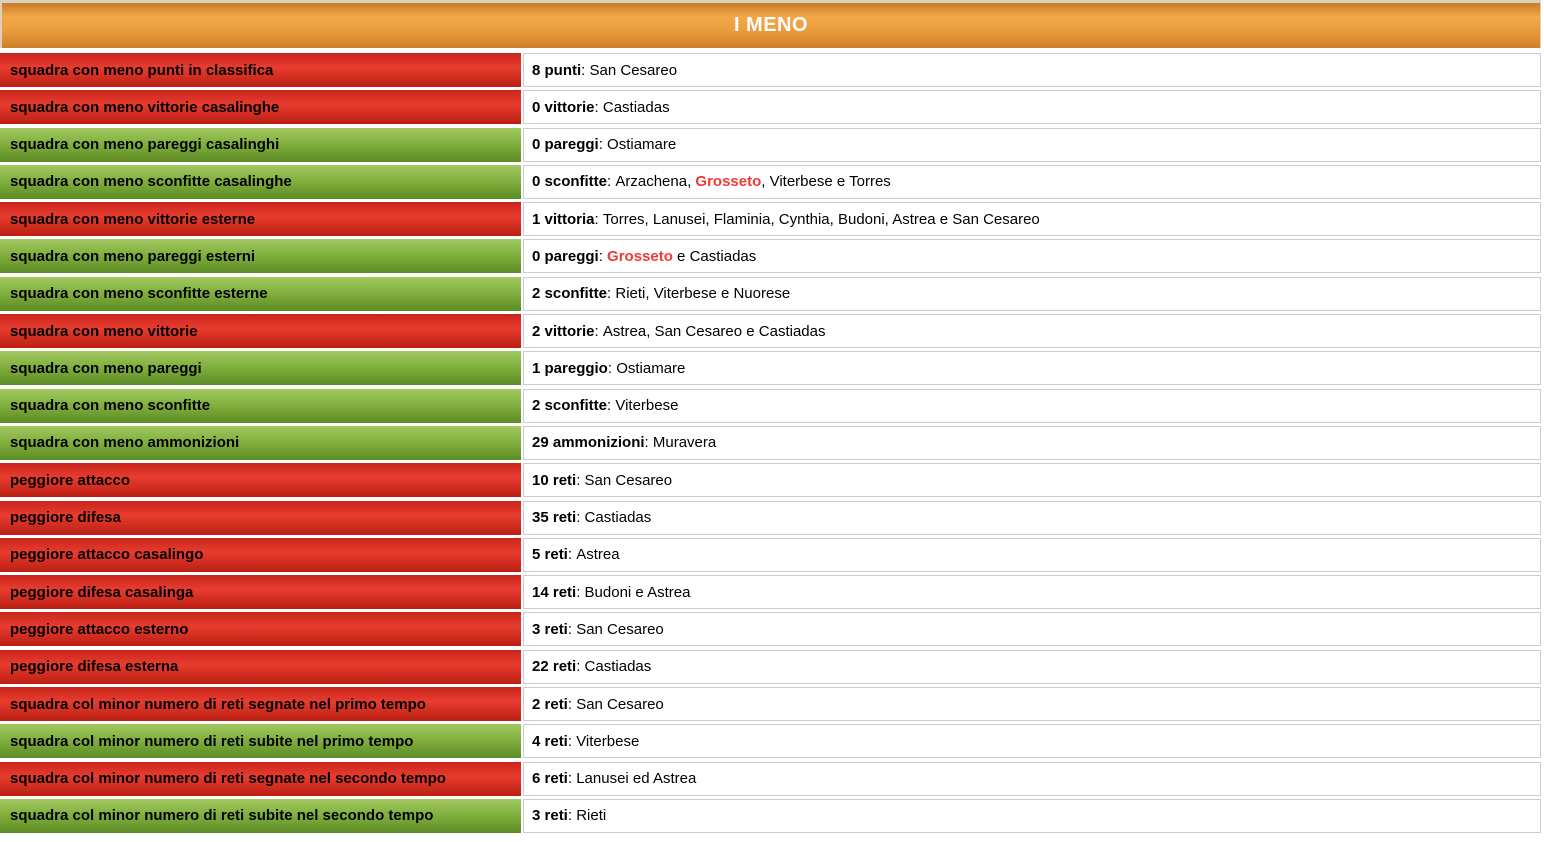  What do you see at coordinates (145, 107) in the screenshot?
I see `category-label: squadra con meno vittorie casalinghe` at bounding box center [145, 107].